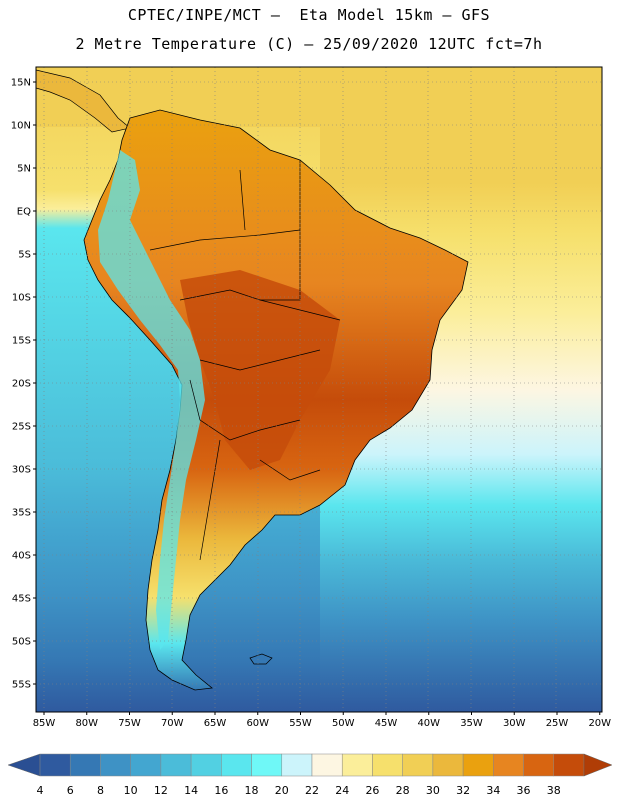 This screenshot has width=618, height=800. I want to click on colorbar-label: 38, so click(554, 790).